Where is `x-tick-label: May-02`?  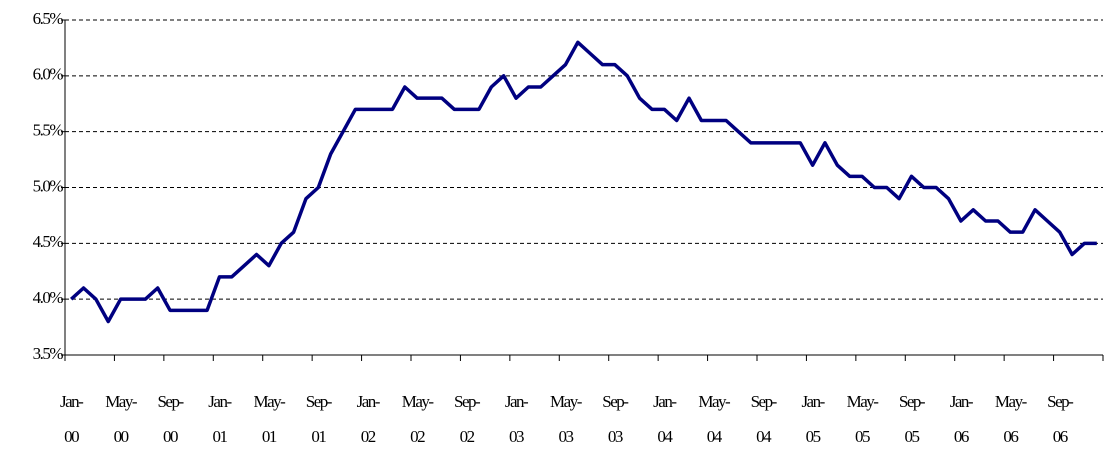 x-tick-label: May-02 is located at coordinates (418, 419).